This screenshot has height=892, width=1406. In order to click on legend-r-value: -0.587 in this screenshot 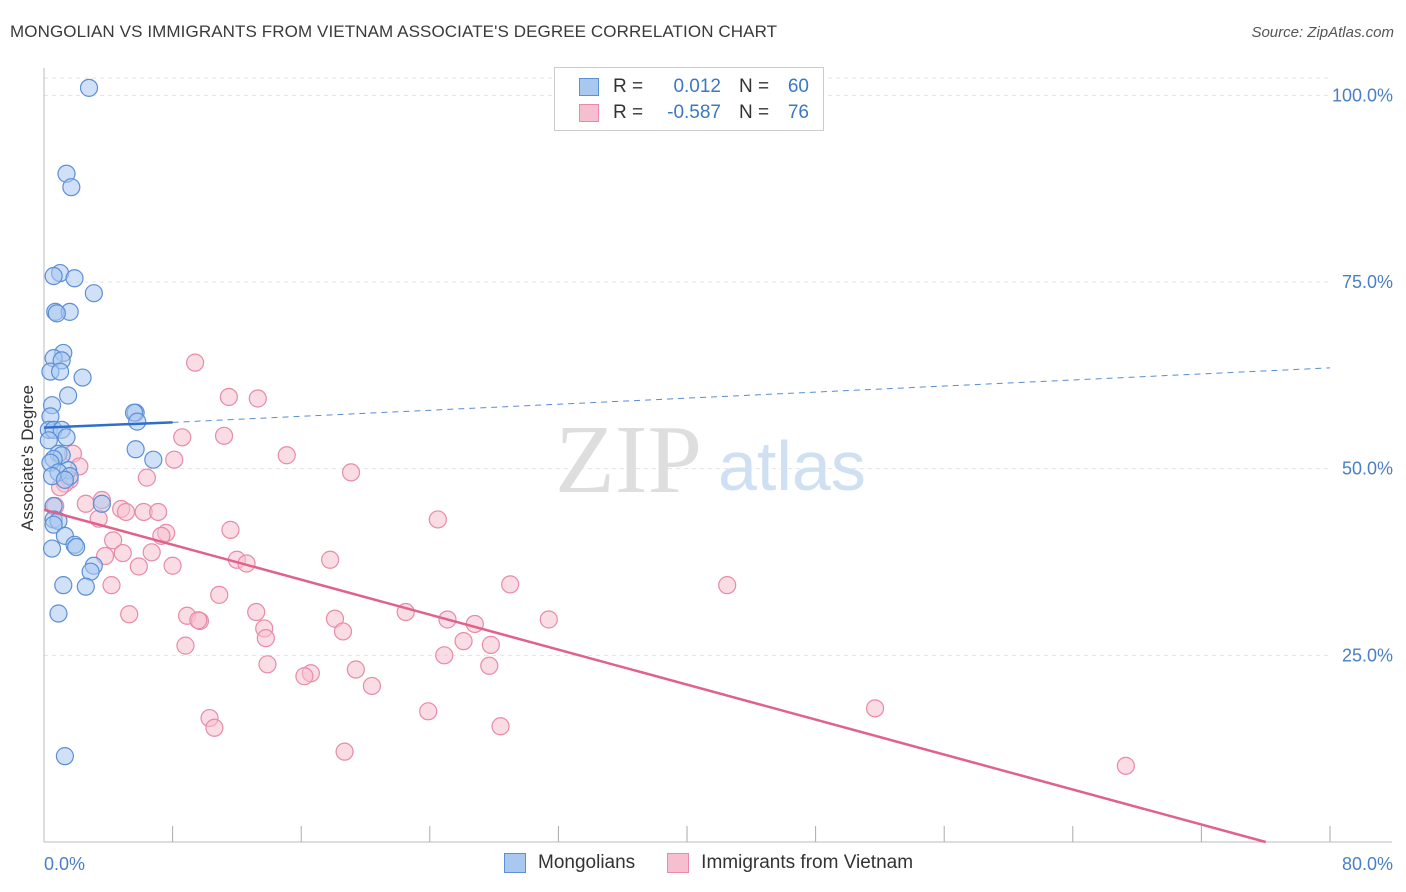, I will do `click(694, 112)`.